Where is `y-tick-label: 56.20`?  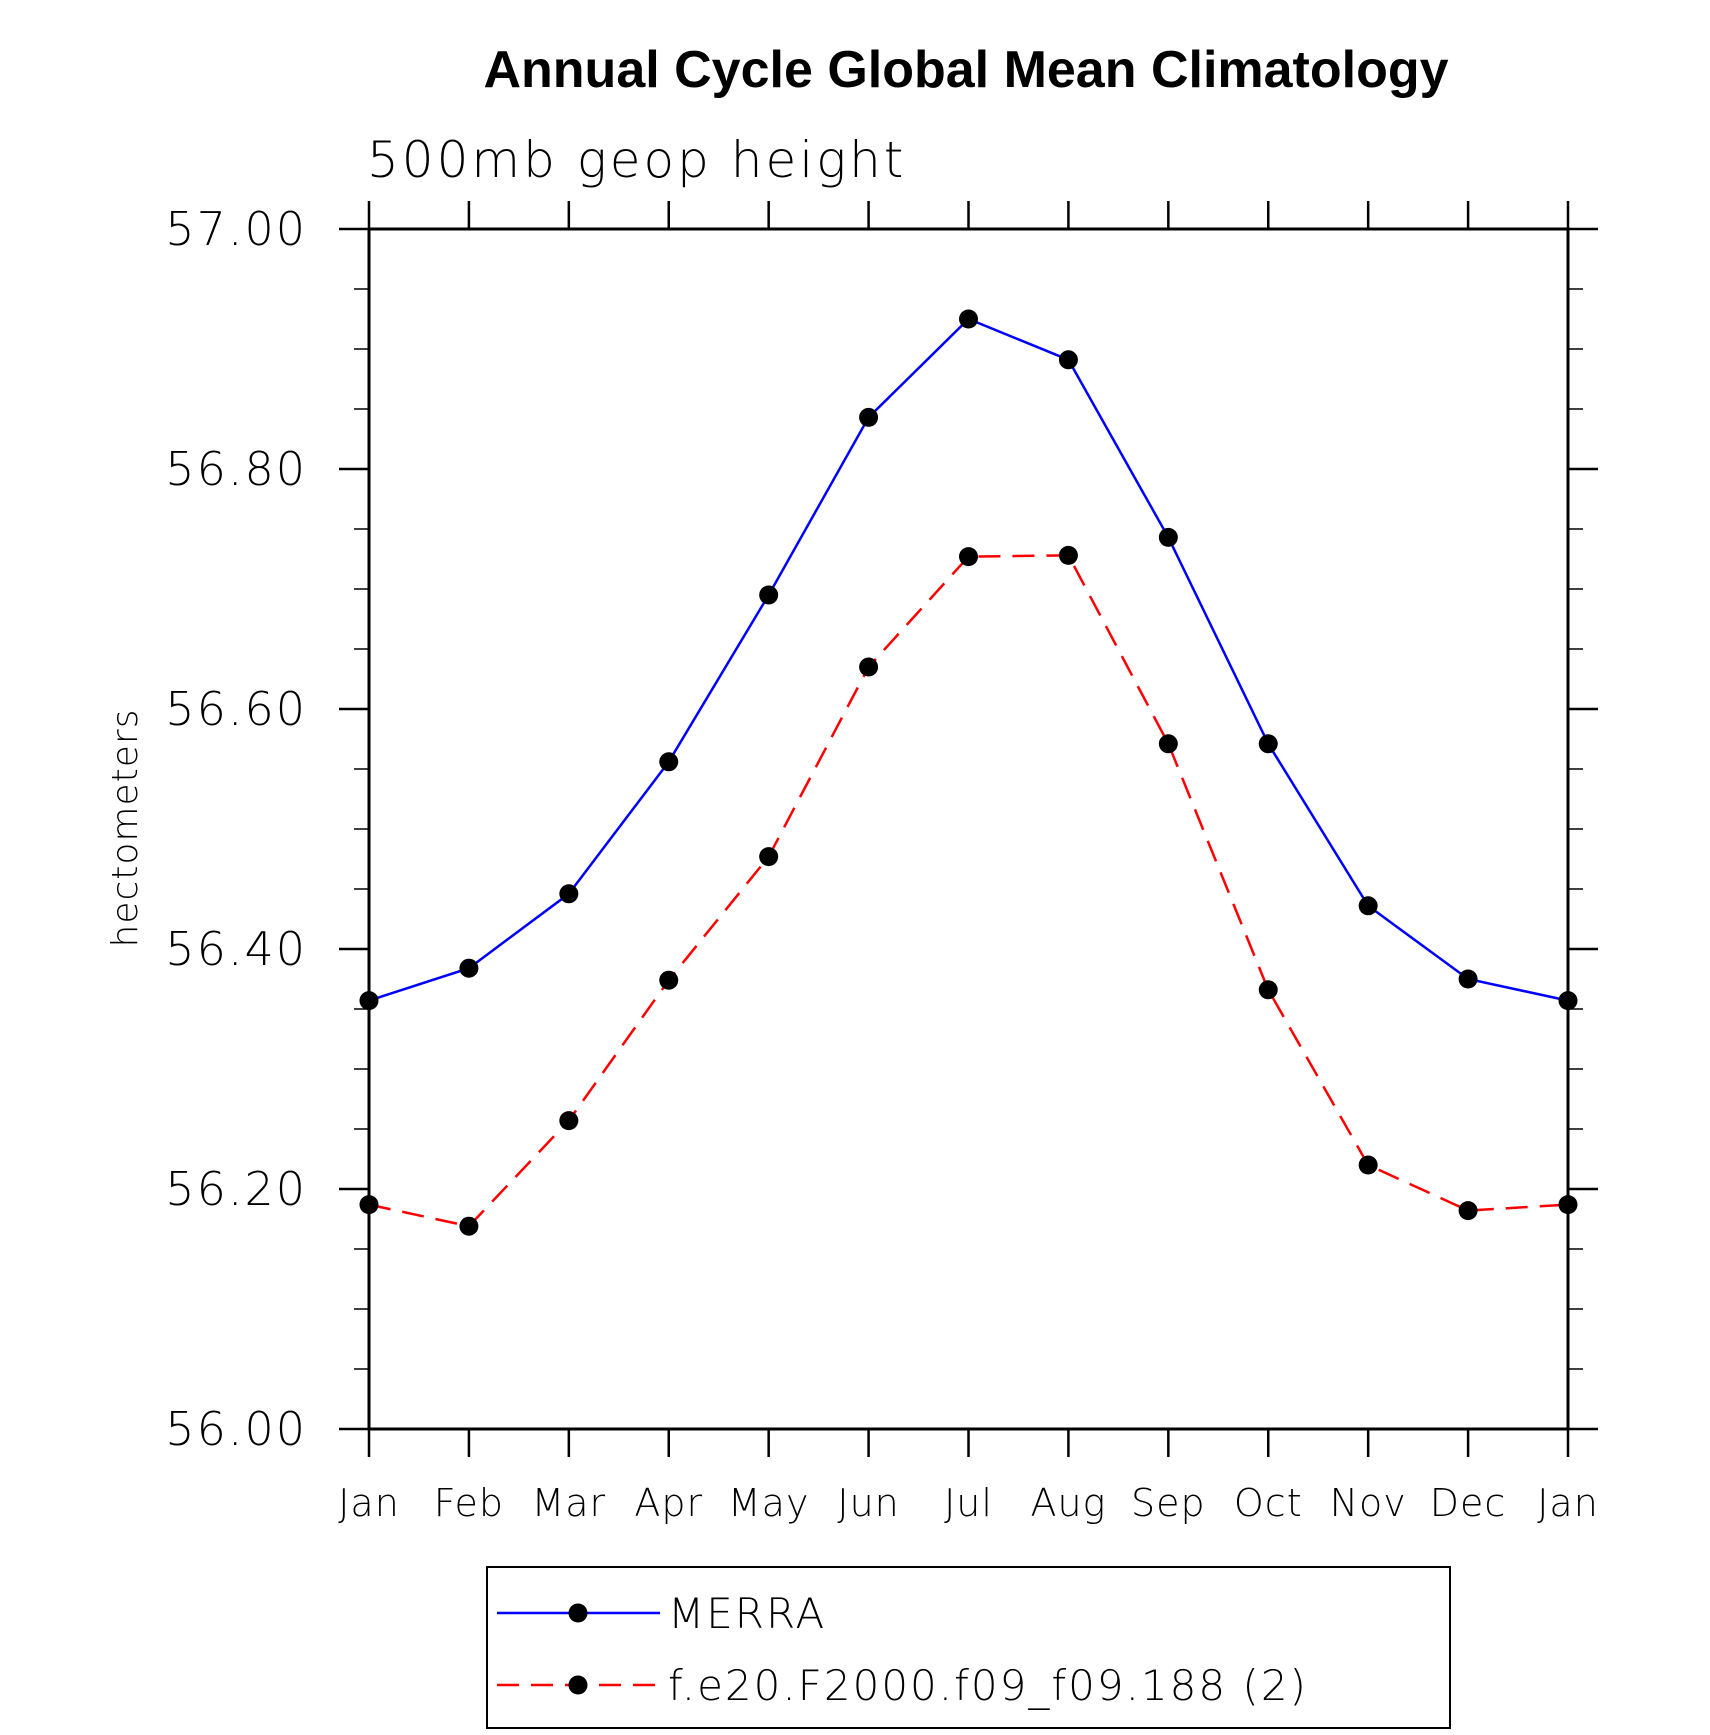
y-tick-label: 56.20 is located at coordinates (236, 1189).